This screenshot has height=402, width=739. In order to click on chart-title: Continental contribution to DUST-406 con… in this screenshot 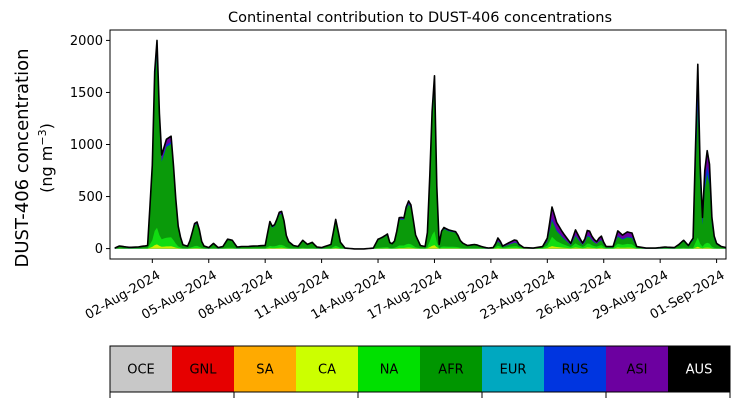, I will do `click(420, 18)`.